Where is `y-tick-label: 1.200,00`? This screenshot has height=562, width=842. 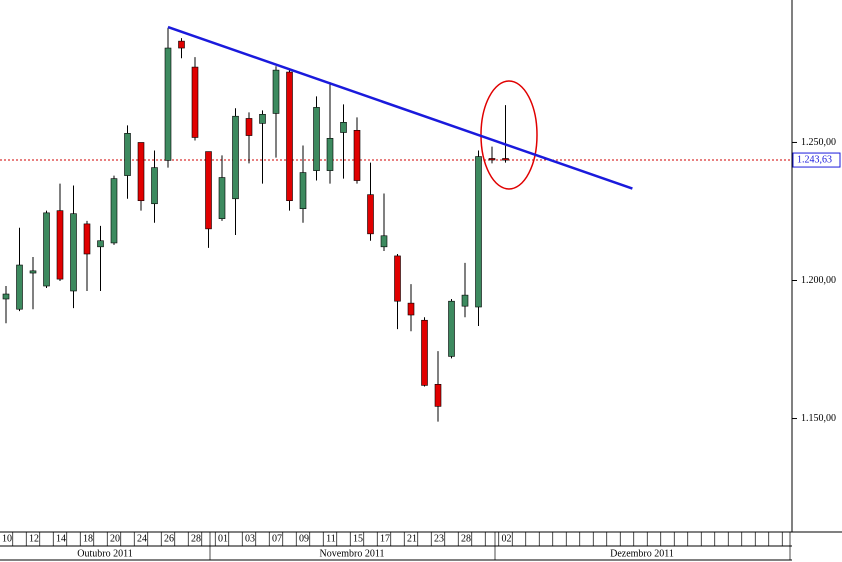 y-tick-label: 1.200,00 is located at coordinates (818, 280).